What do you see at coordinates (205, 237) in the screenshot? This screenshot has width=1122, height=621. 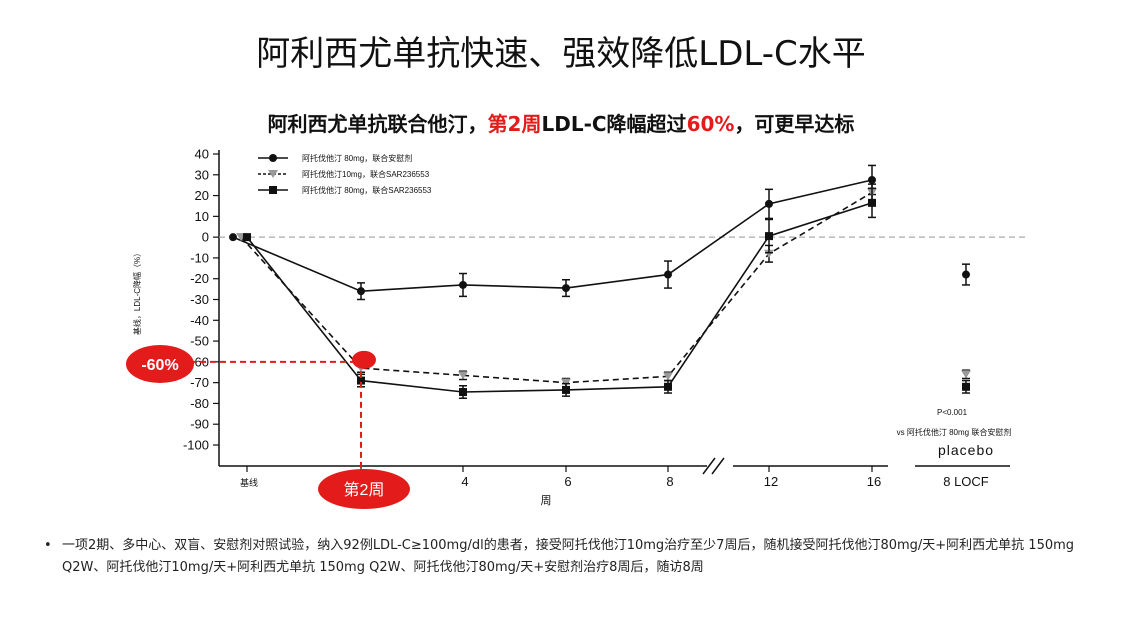 I see `y-tick-label-4: 0` at bounding box center [205, 237].